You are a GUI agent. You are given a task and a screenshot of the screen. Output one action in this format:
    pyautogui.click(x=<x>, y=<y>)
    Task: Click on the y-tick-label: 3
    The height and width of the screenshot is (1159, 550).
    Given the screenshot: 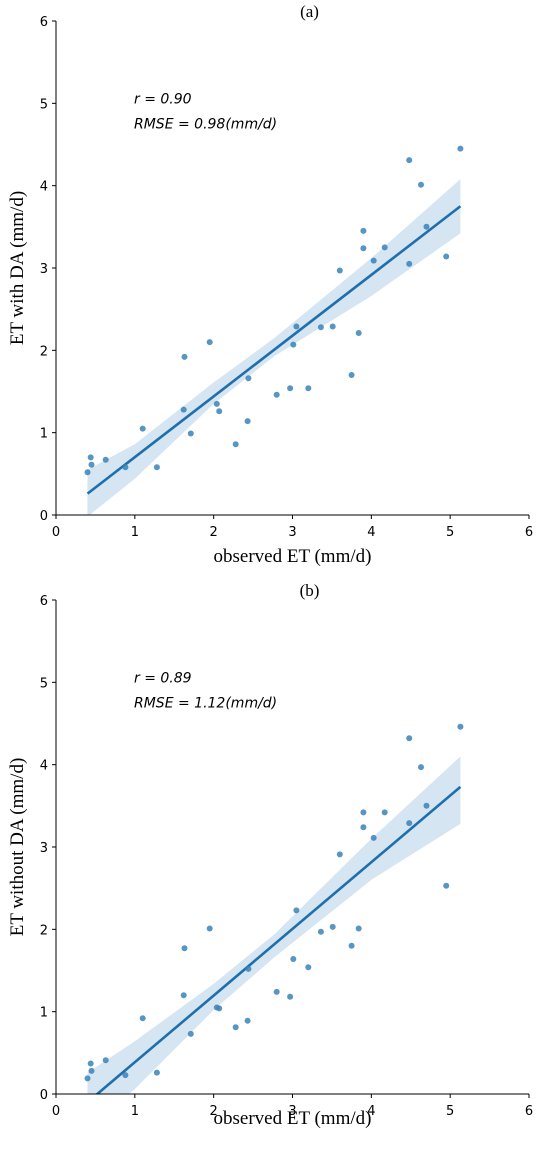 What is the action you would take?
    pyautogui.click(x=44, y=848)
    